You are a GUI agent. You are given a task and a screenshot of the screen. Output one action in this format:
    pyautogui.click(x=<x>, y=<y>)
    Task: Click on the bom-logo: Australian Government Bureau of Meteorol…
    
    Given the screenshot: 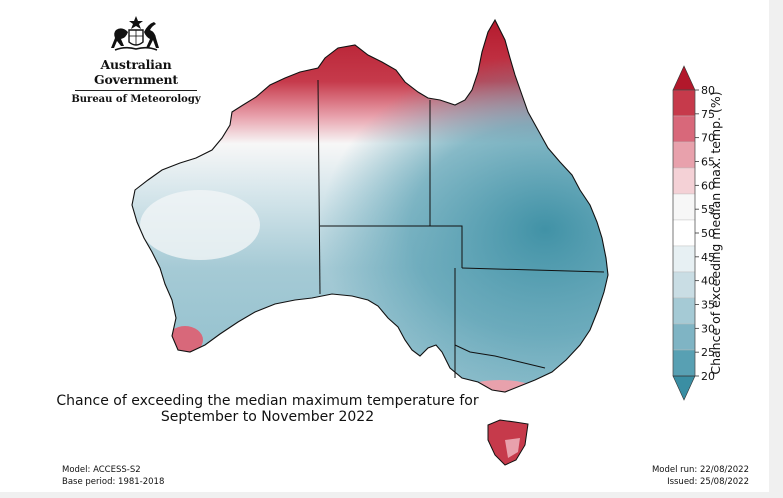 What is the action you would take?
    pyautogui.click(x=136, y=60)
    